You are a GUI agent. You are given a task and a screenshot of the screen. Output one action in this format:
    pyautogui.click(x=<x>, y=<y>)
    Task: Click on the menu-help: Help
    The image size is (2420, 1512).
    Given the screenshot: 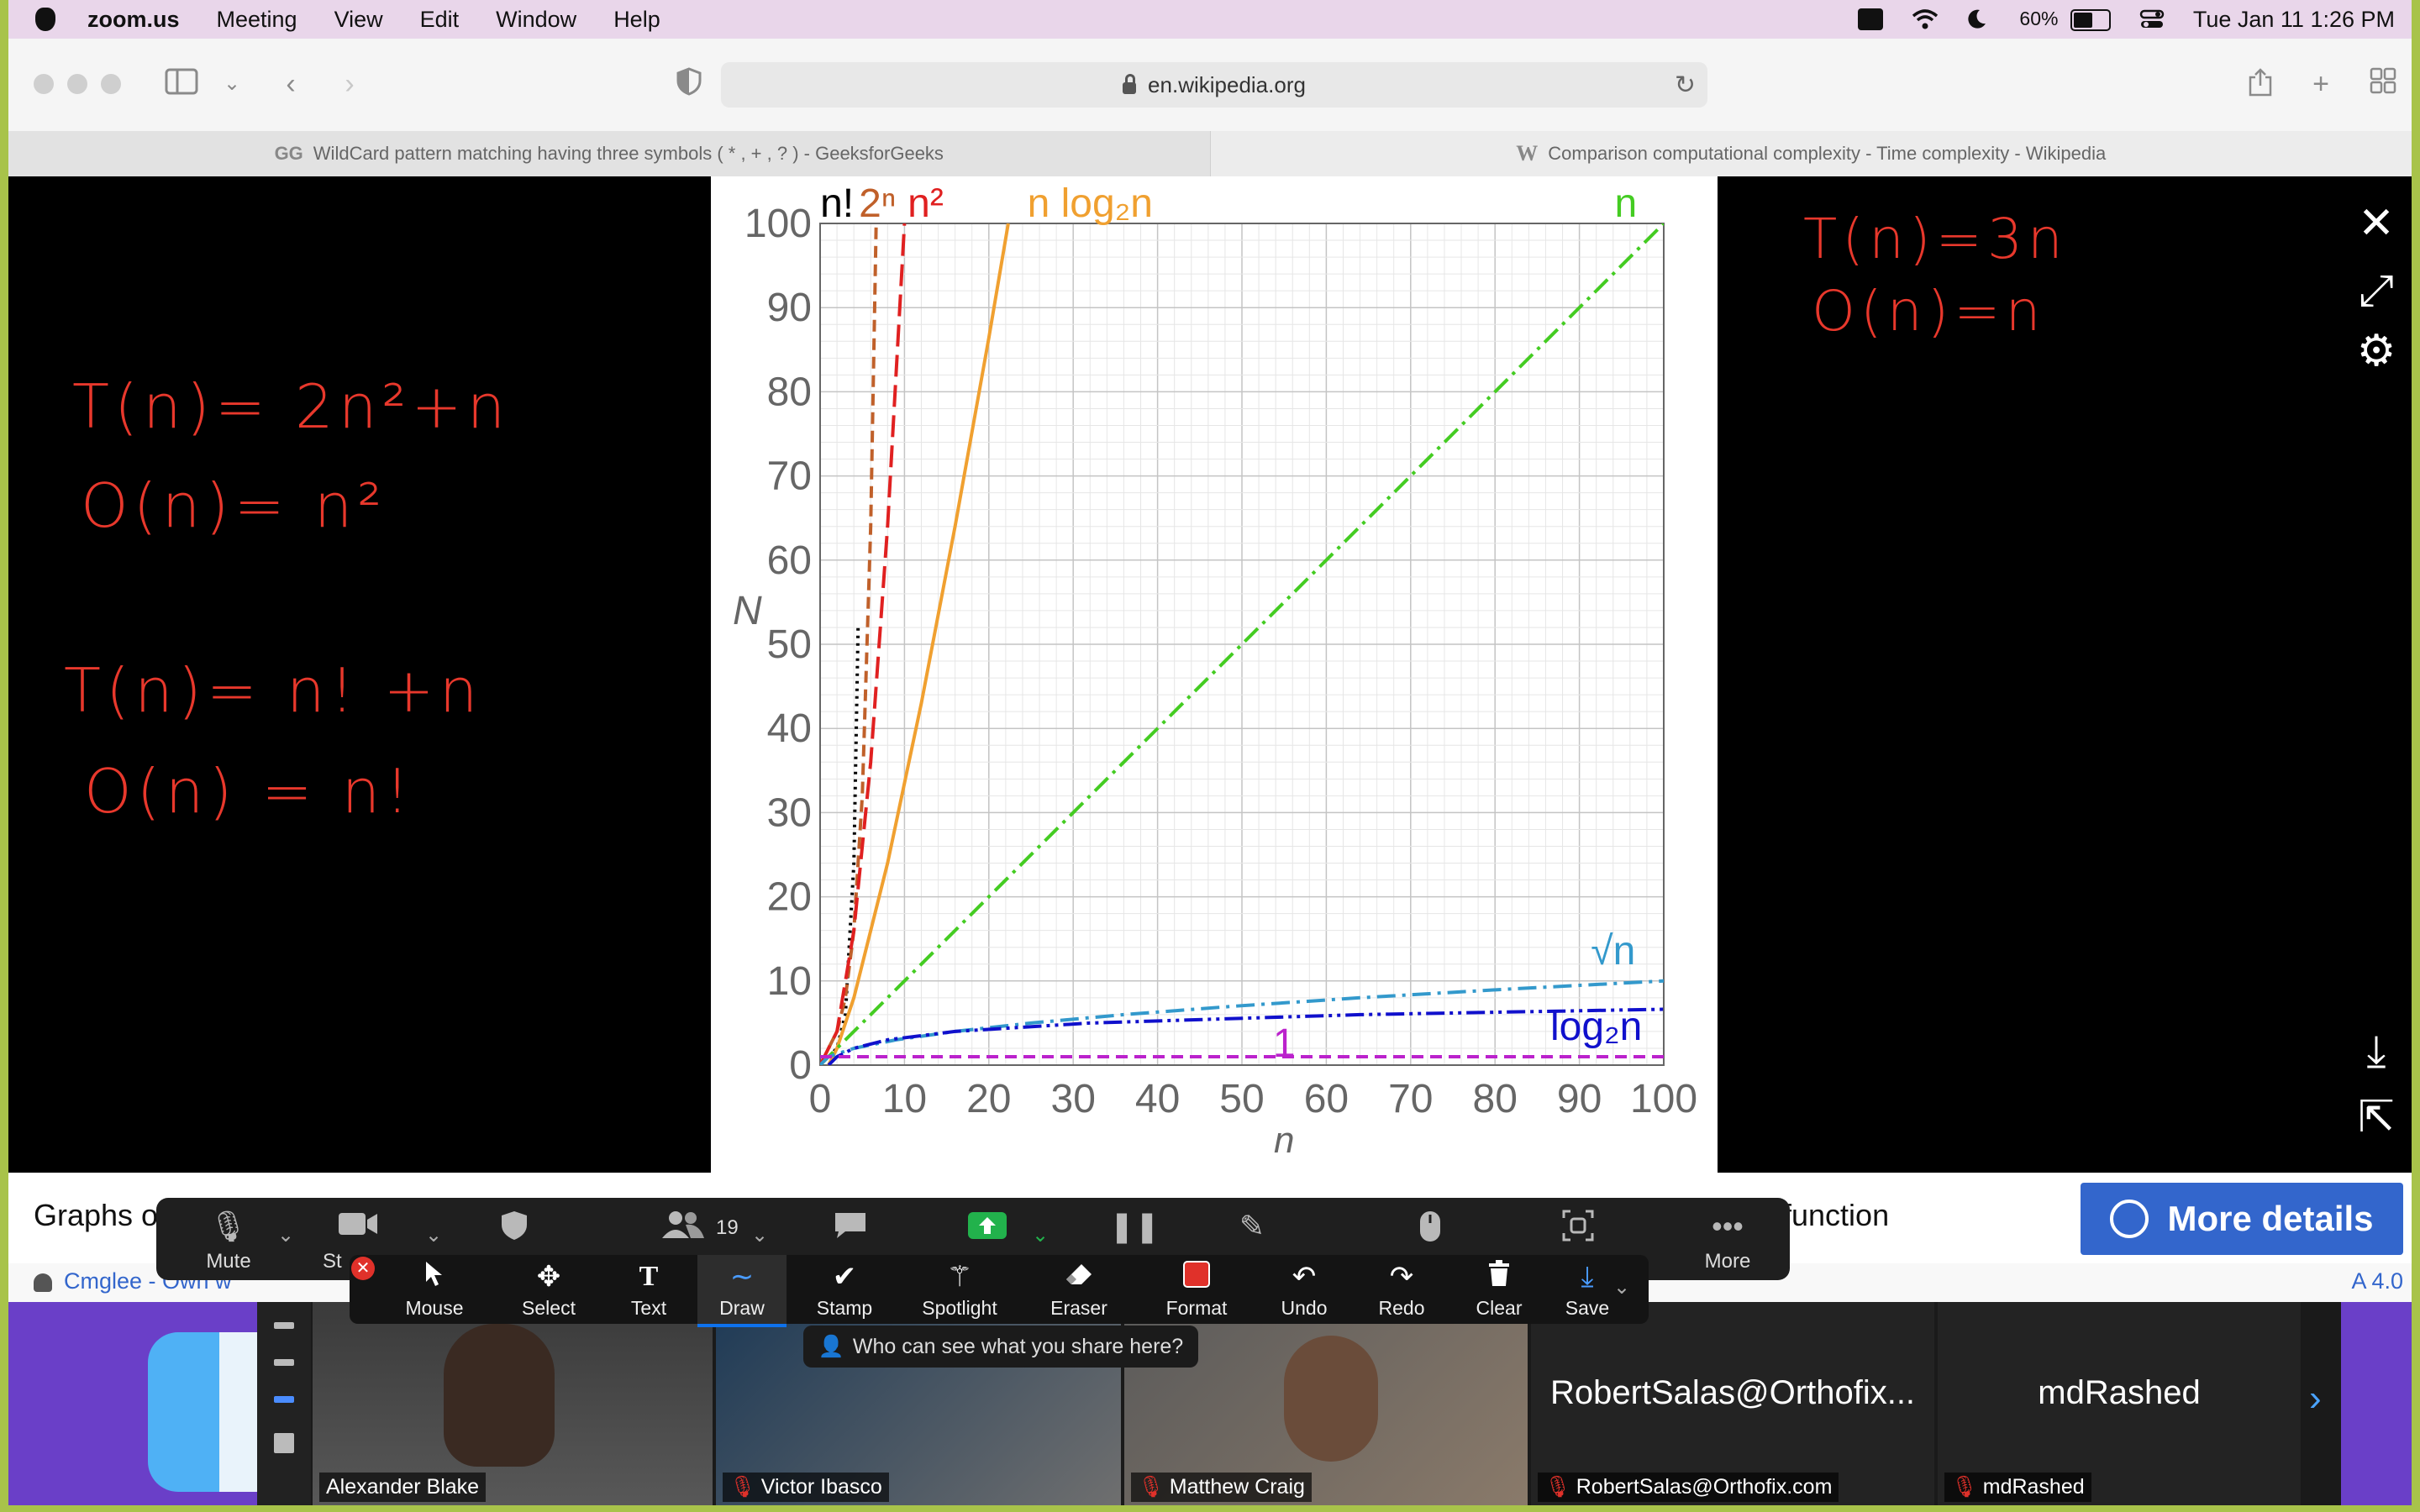 What is the action you would take?
    pyautogui.click(x=636, y=19)
    